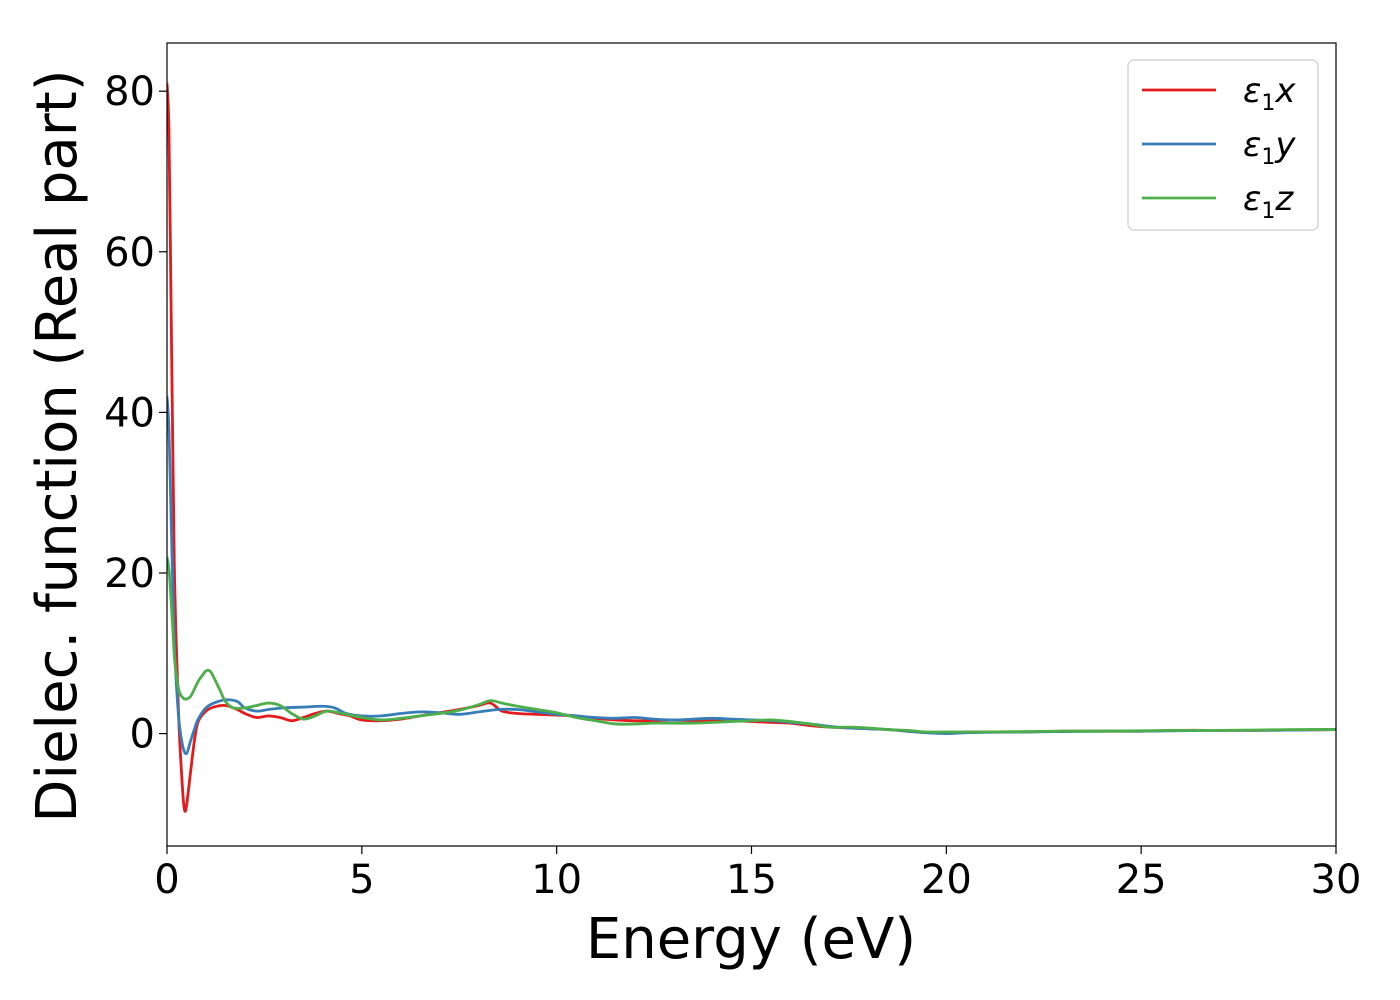 The image size is (1400, 1000). Describe the element at coordinates (751, 645) in the screenshot. I see `series-line-z` at that location.